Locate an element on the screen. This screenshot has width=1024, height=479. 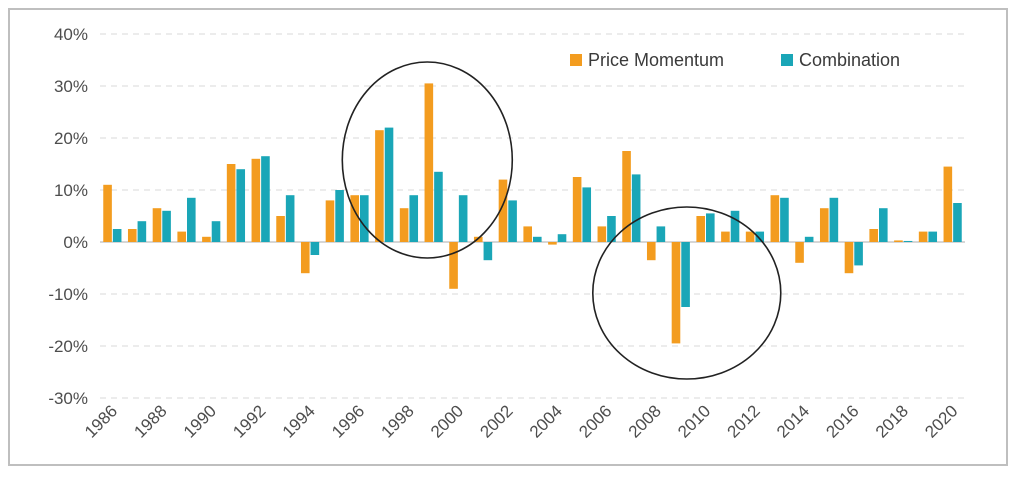
bar-price-momentum-1994 is located at coordinates (305, 258).